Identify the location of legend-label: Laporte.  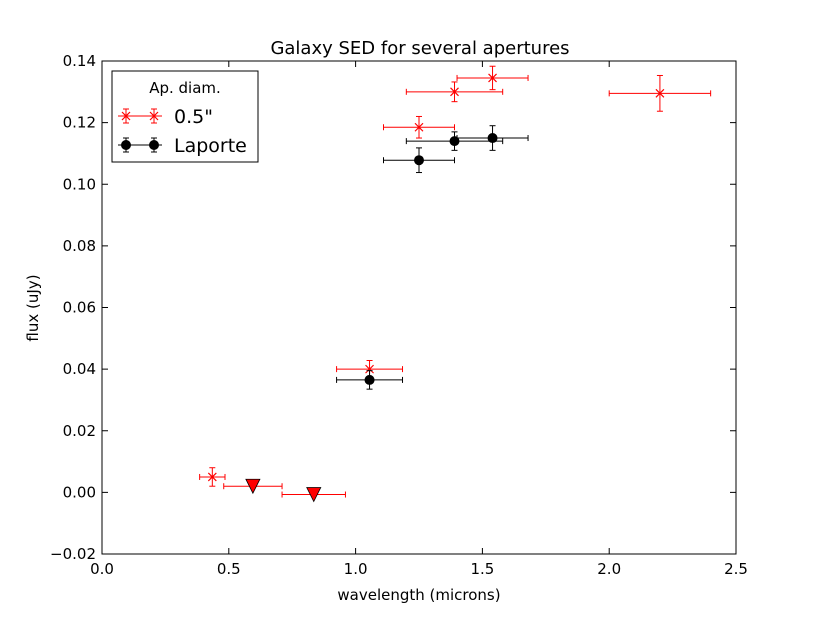
(210, 146).